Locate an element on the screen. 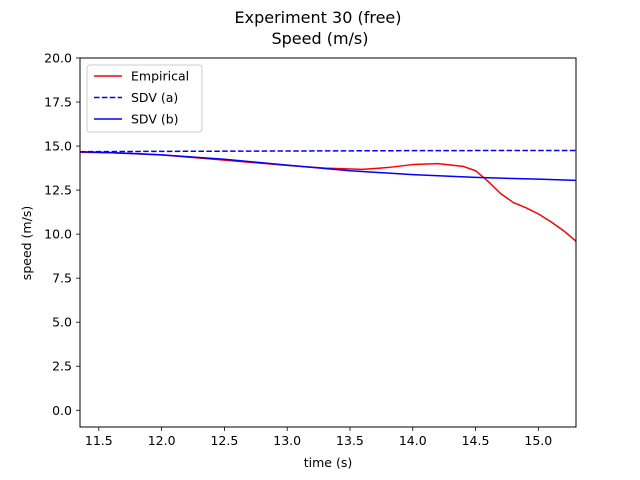 Image resolution: width=640 pixels, height=480 pixels. y-tick-label: 10.0 is located at coordinates (58, 234).